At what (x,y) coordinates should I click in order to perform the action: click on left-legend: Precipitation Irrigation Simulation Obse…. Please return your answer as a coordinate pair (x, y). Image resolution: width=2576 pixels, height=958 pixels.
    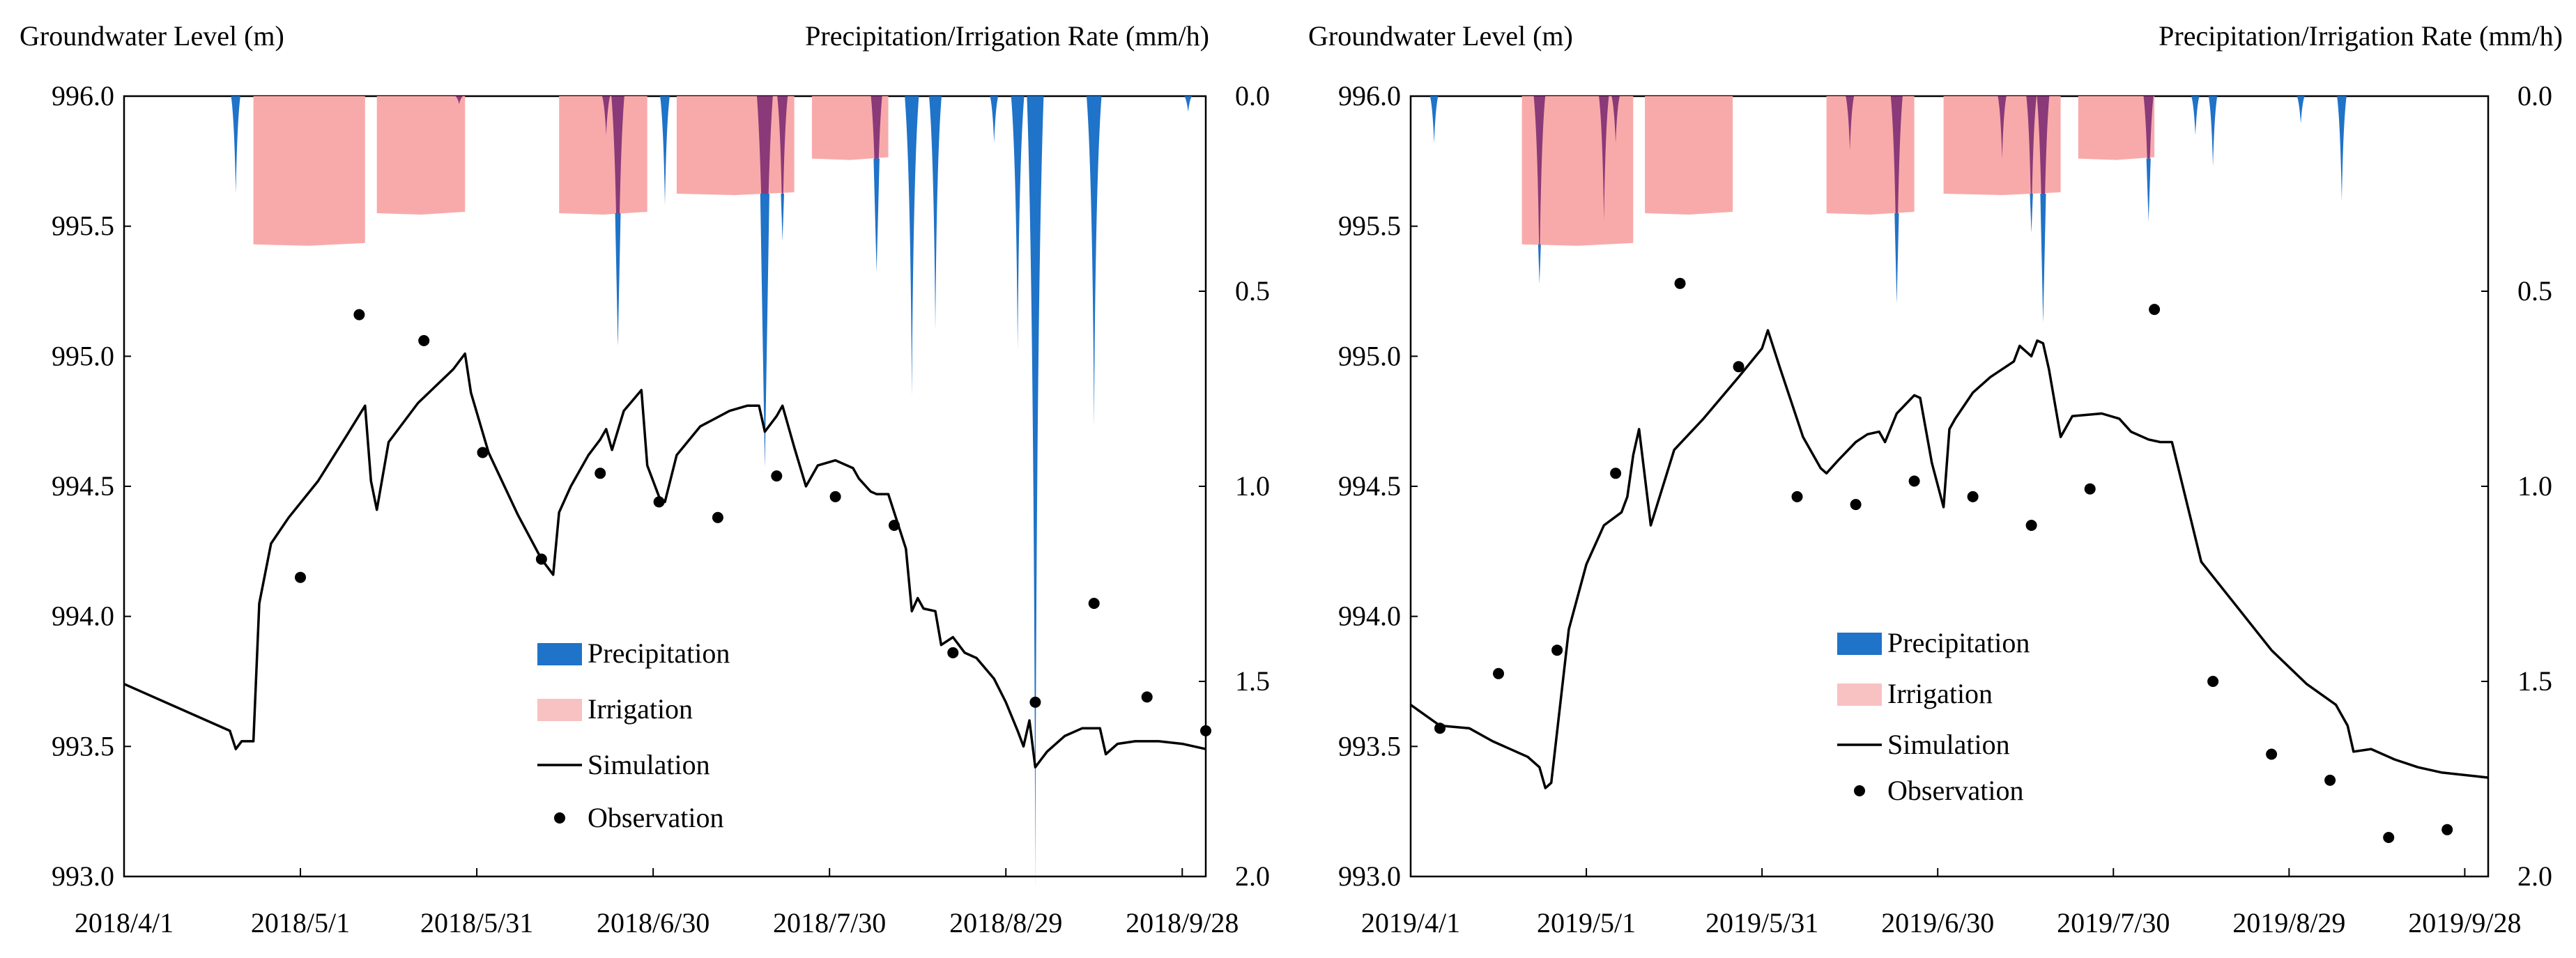
    Looking at the image, I should click on (633, 736).